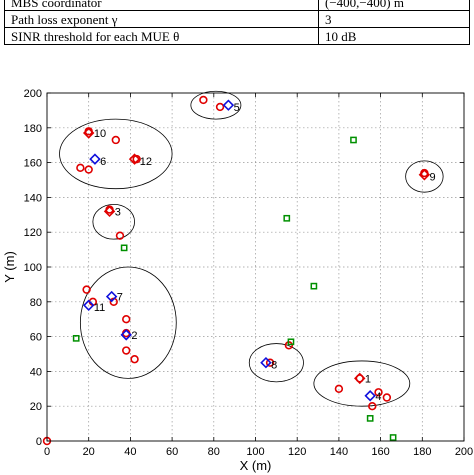 This screenshot has width=474, height=475. What do you see at coordinates (89, 452) in the screenshot?
I see `x-tick-label: 20` at bounding box center [89, 452].